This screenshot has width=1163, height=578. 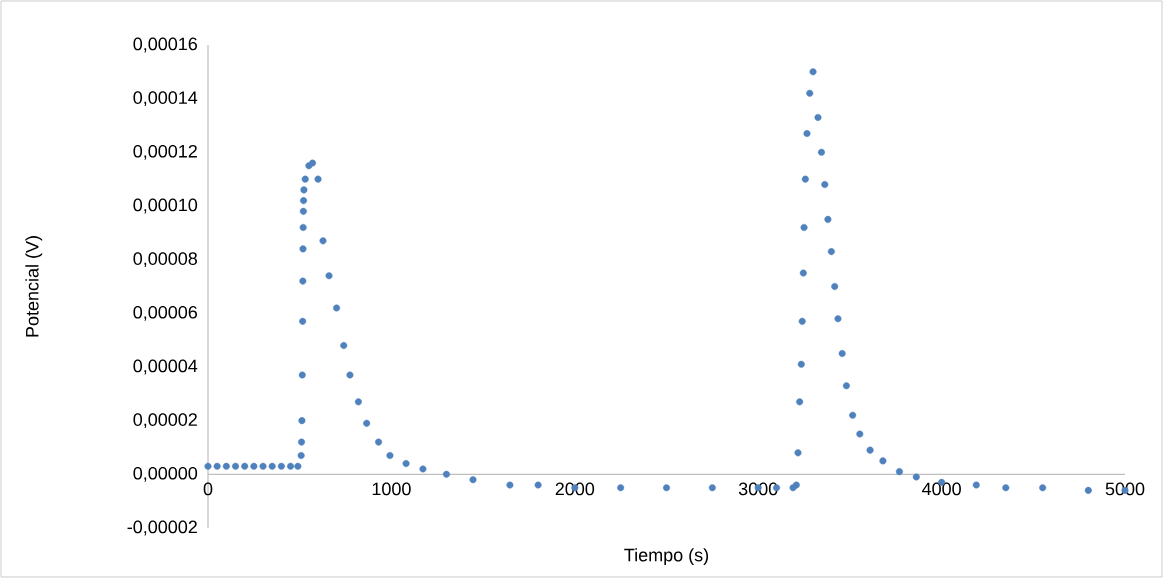 I want to click on x-axis-title: Tiempo (s), so click(x=666, y=556).